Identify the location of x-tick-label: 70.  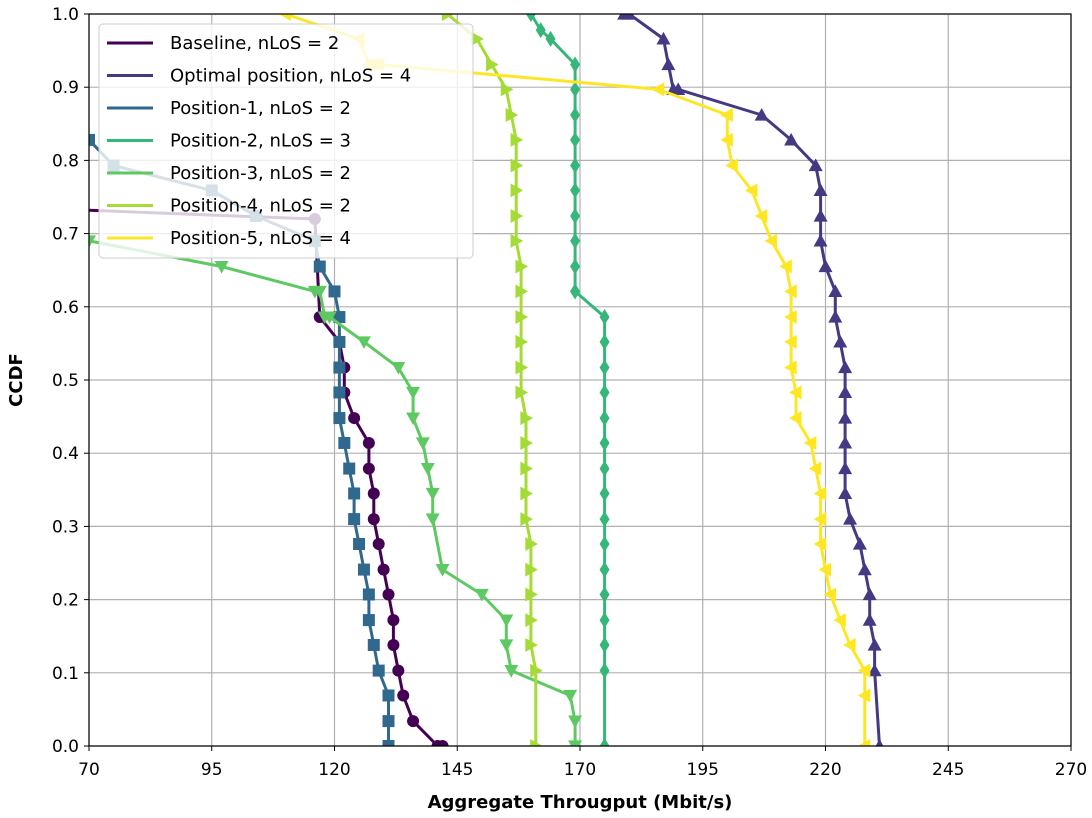
(89, 770).